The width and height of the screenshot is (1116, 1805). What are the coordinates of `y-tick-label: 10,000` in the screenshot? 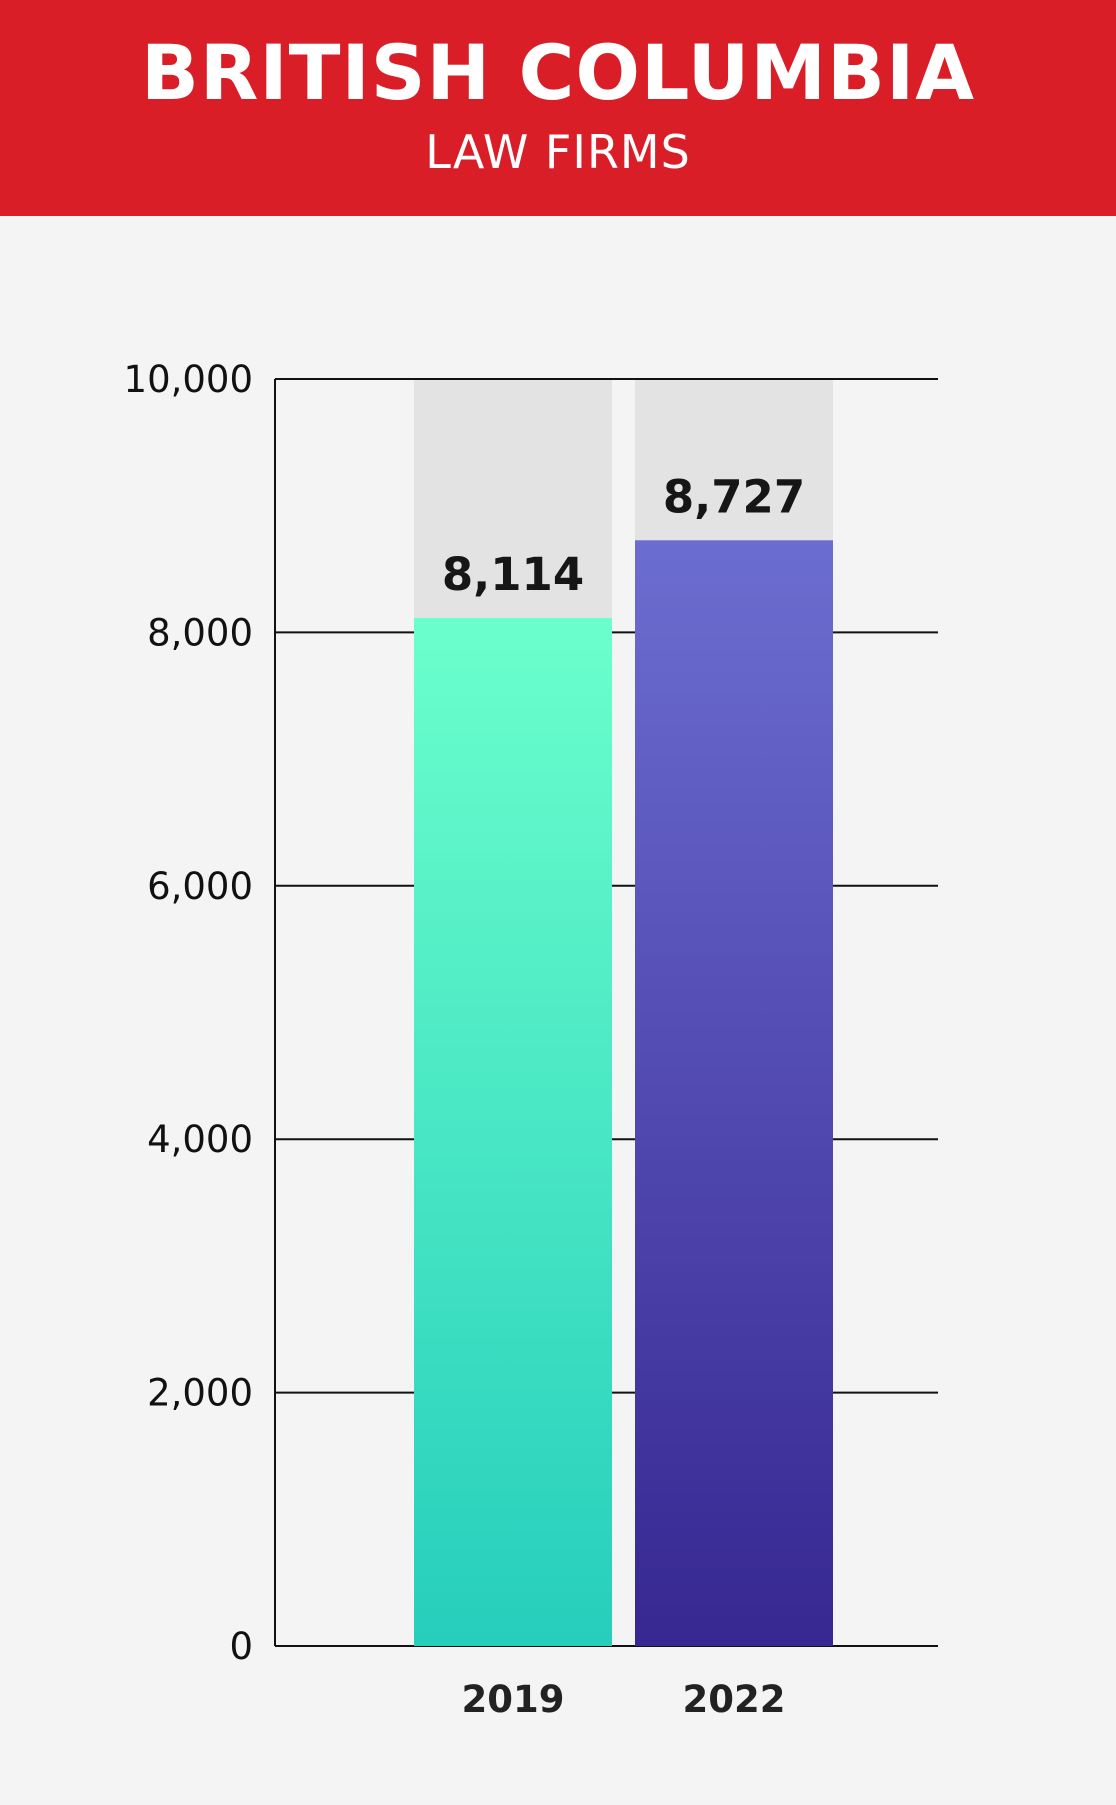 It's located at (188, 379).